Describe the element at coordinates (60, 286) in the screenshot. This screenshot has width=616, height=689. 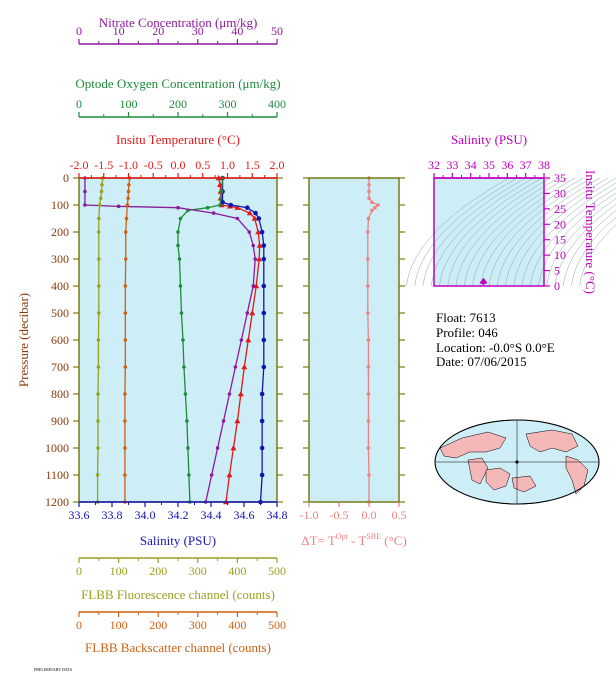
I see `pressure-tick-label: 400` at that location.